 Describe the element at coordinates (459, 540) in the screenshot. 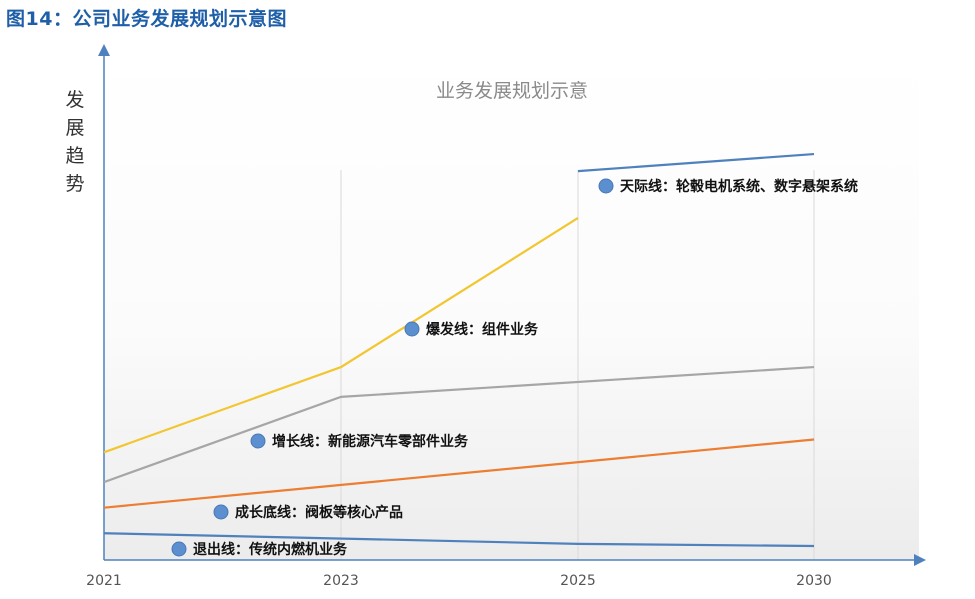

I see `series-exit-line` at that location.